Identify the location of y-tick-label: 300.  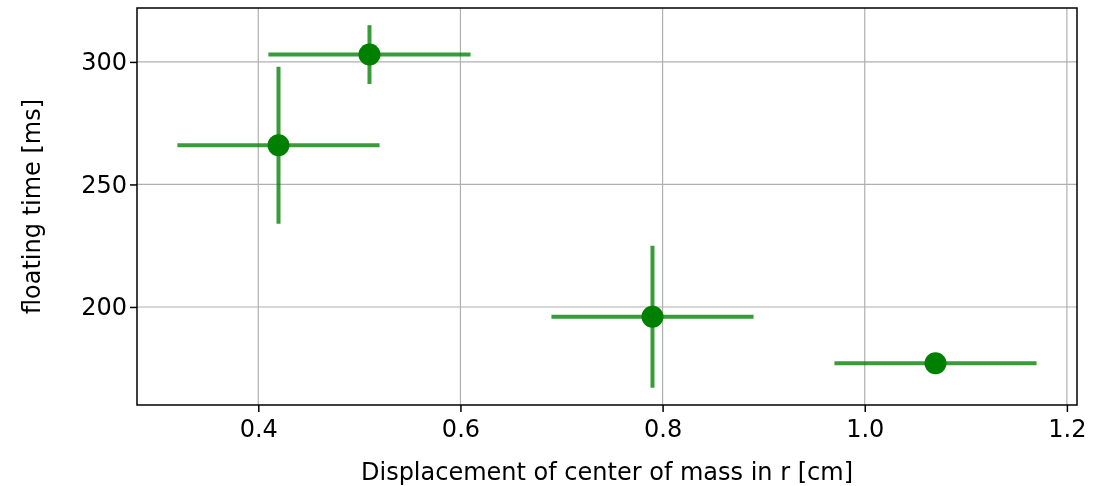
(104, 62).